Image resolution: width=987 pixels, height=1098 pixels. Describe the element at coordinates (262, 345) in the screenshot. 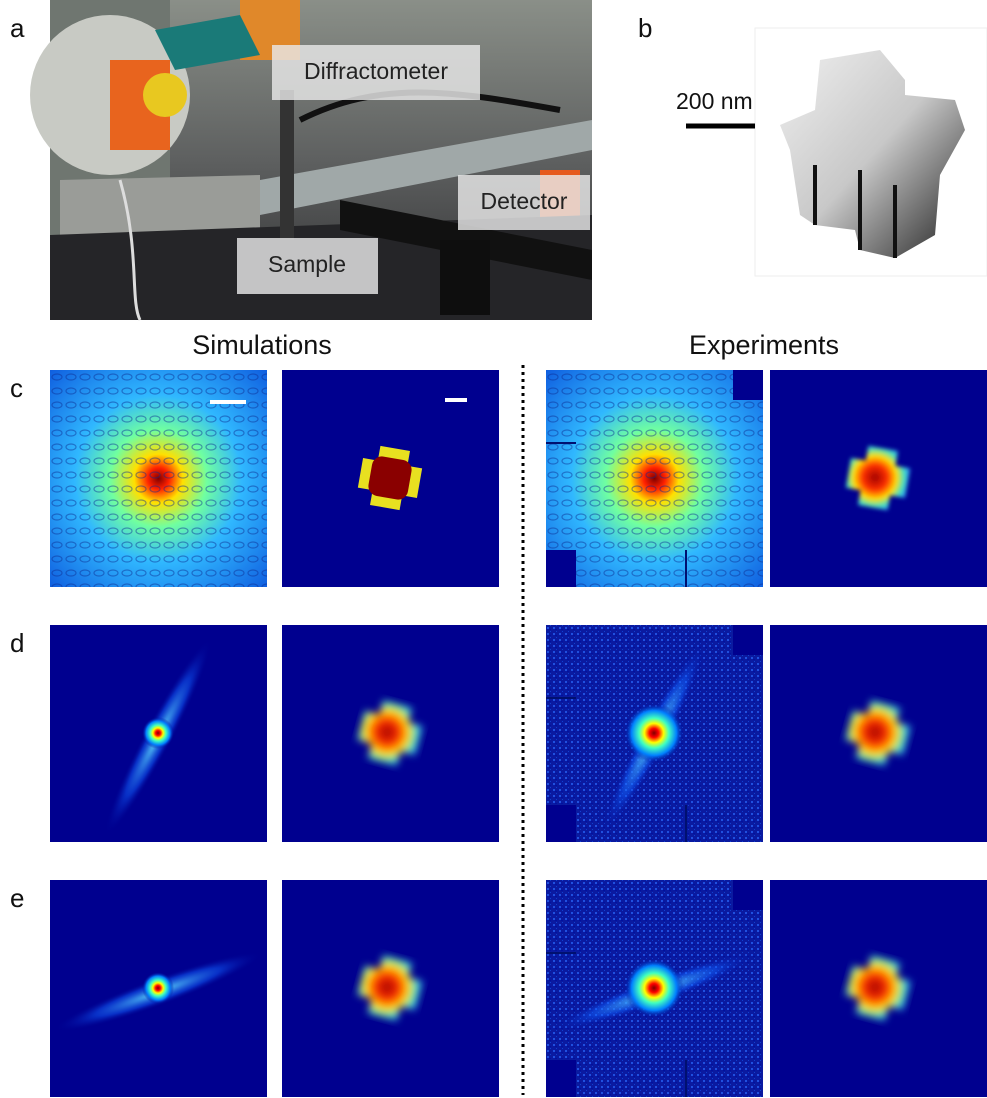

I see `column-header: Simulations` at that location.